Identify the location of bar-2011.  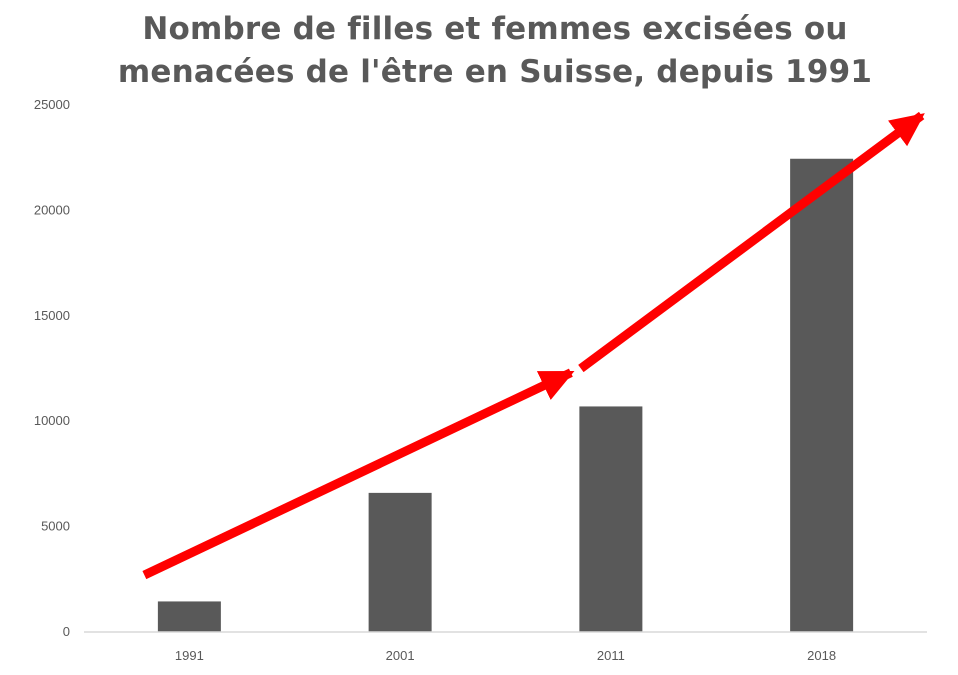
(611, 519).